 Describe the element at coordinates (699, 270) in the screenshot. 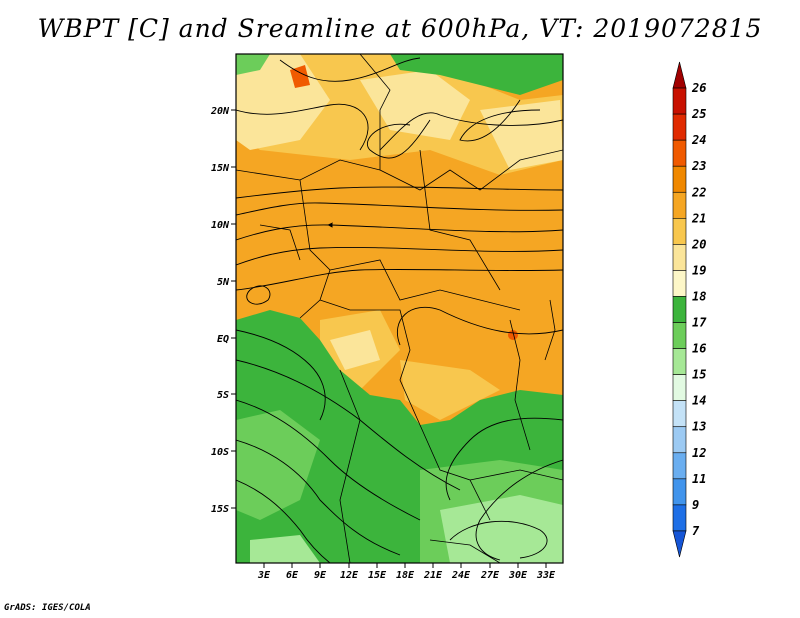

I see `colorbar-label: 19` at that location.